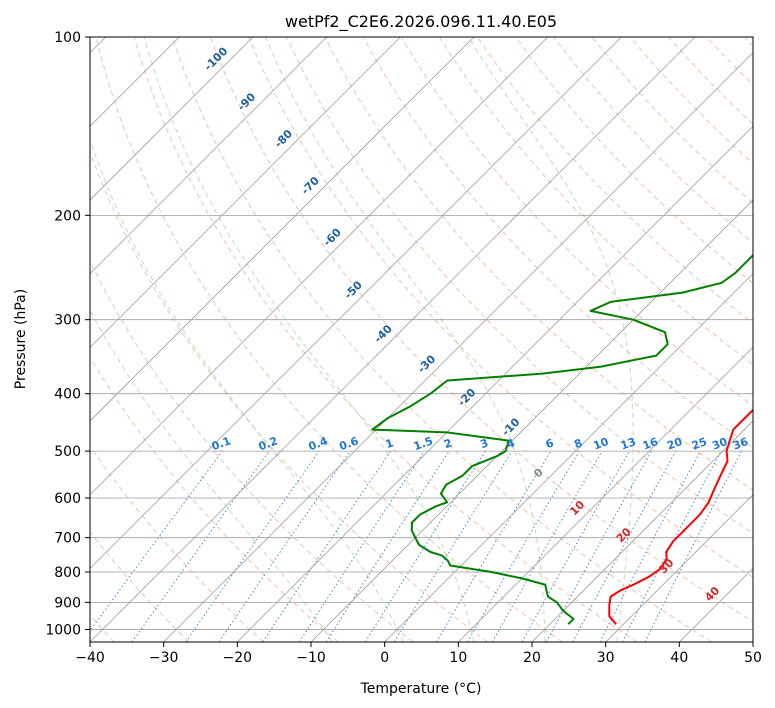  Describe the element at coordinates (67, 334) in the screenshot. I see `y-axis-ticks: 100 200 300 400 500 600 700 800 900 1000` at that location.